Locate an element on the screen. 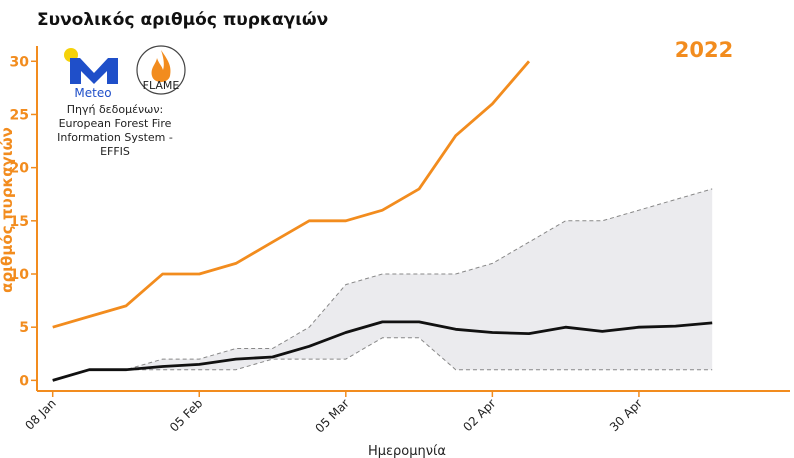 This screenshot has height=458, width=794. y-ticks: 0 5 10 15 20 25 30 is located at coordinates (23, 221).